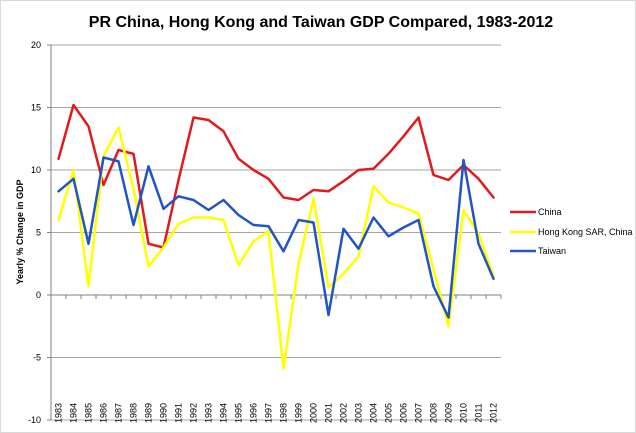 The height and width of the screenshot is (433, 636). Describe the element at coordinates (36, 108) in the screenshot. I see `y-tick-label: 15` at that location.